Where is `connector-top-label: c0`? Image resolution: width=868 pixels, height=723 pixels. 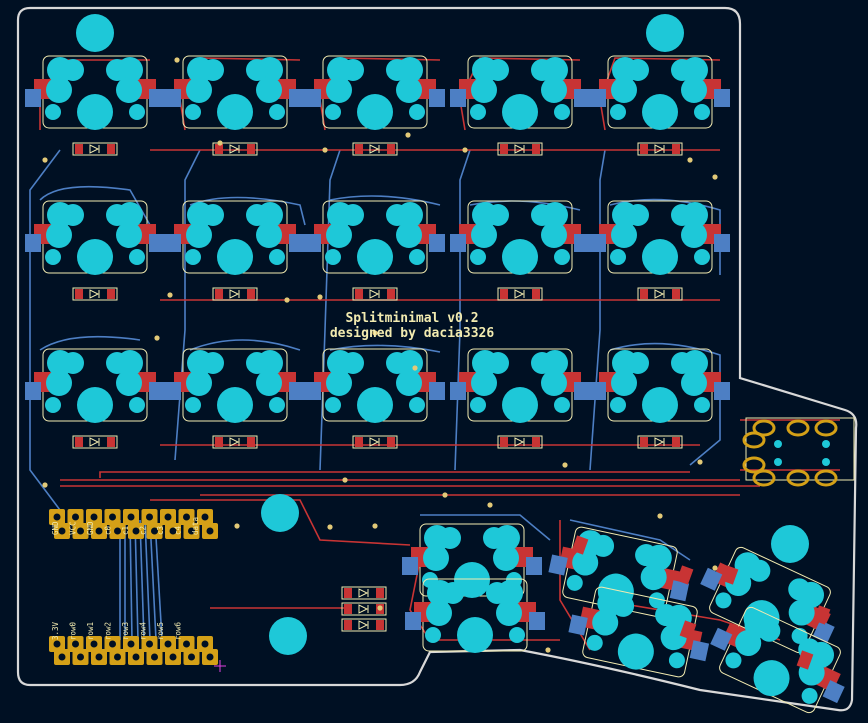 connector-top-label: c0 is located at coordinates (108, 530).